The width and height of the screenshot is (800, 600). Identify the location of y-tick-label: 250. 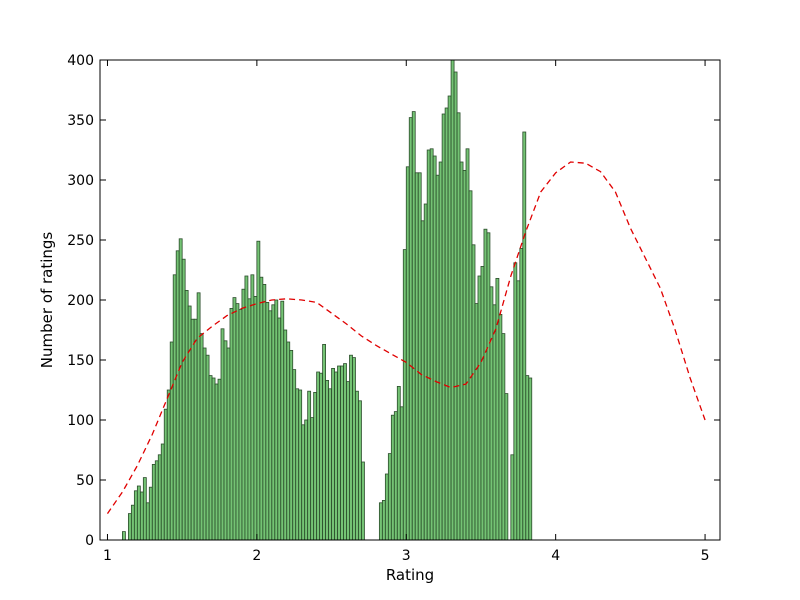
(80, 241).